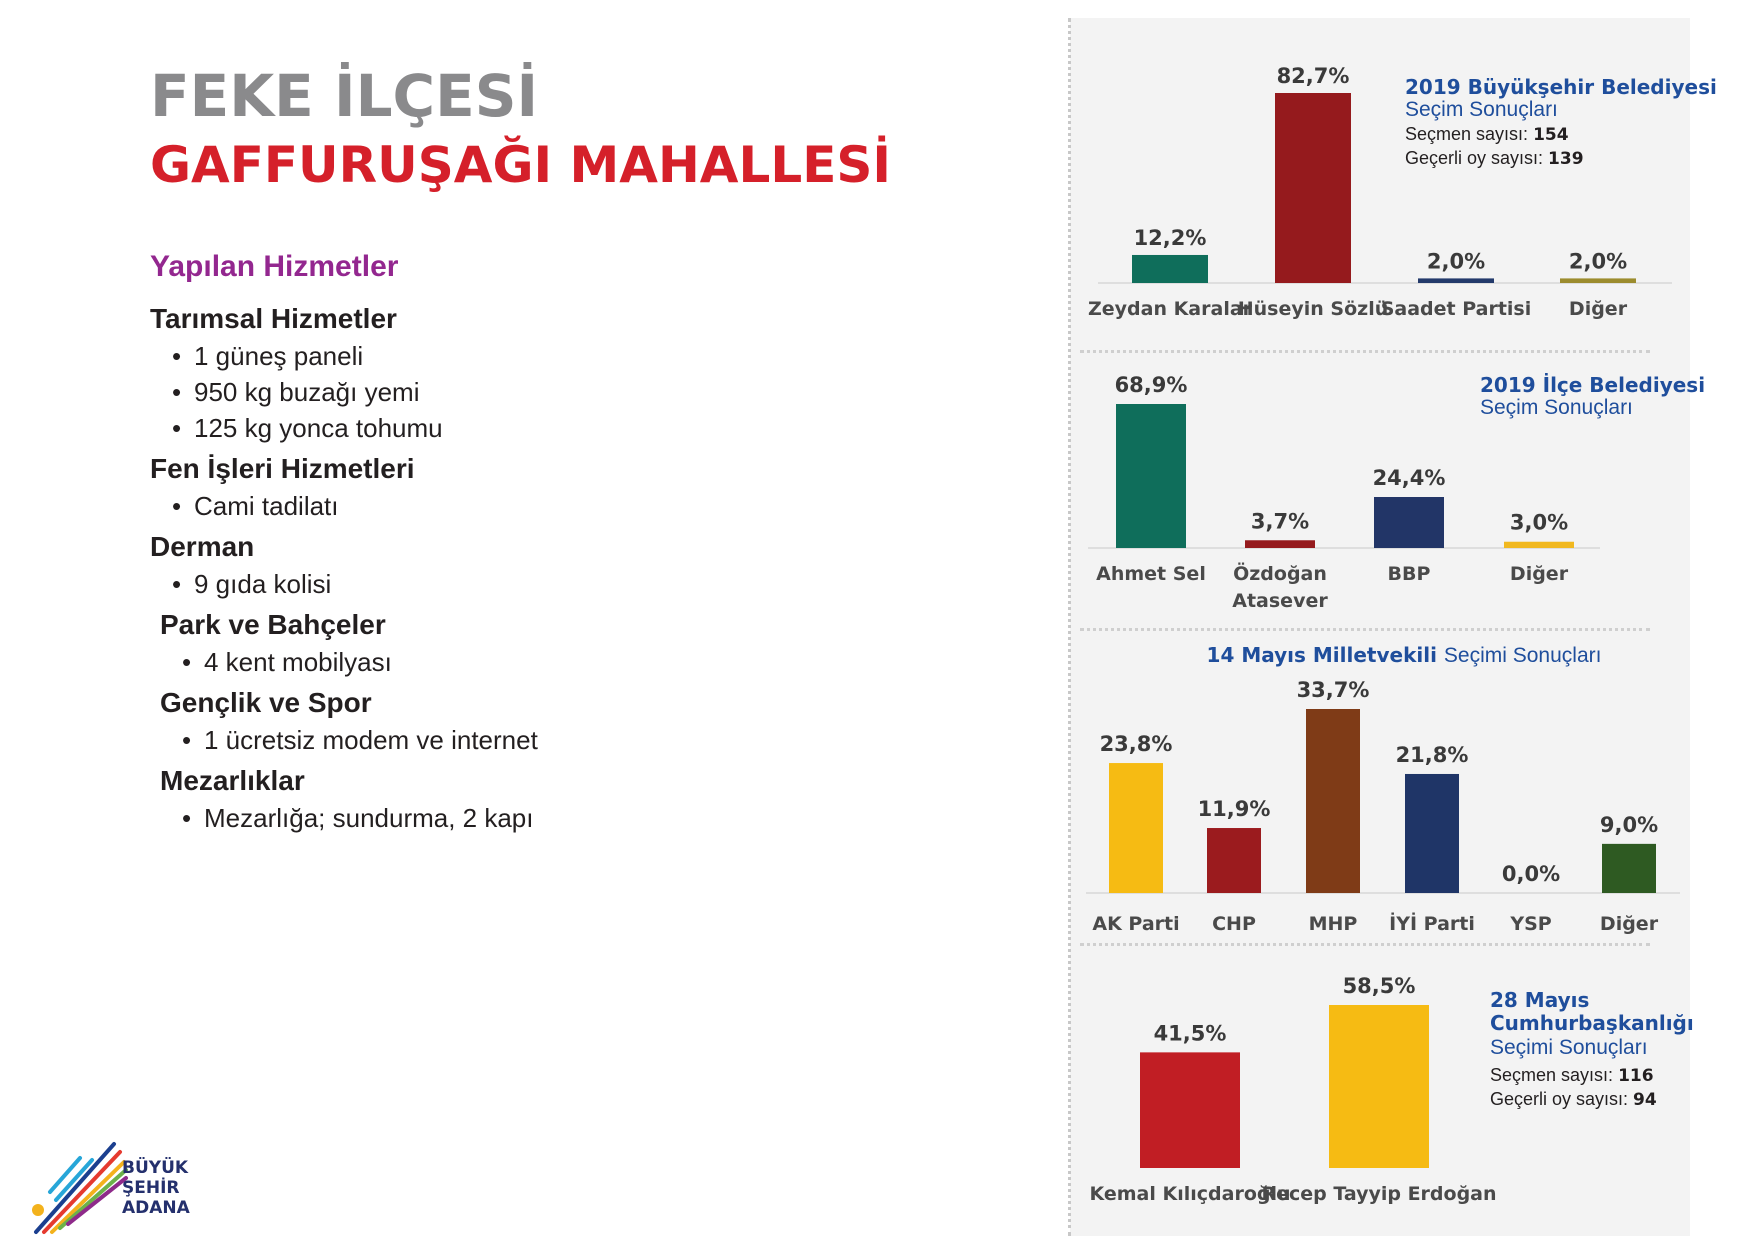 Image resolution: width=1754 pixels, height=1241 pixels. I want to click on logo-text: BÜYÜK ŞEHİR ADANA, so click(156, 1188).